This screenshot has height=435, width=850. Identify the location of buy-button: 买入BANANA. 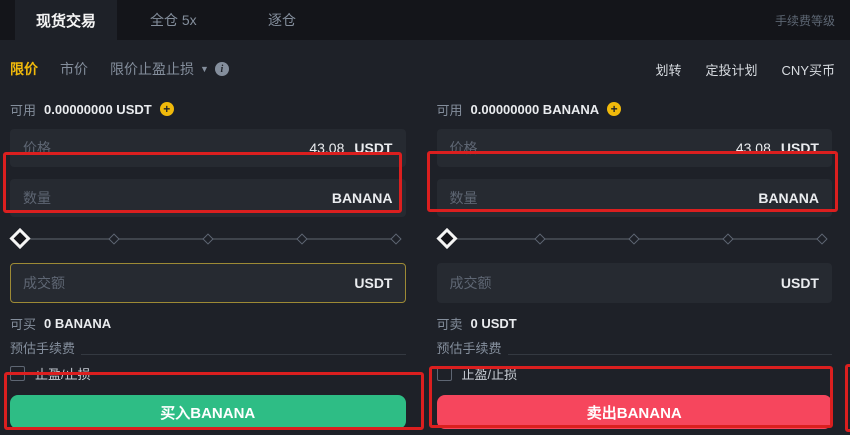
(208, 412).